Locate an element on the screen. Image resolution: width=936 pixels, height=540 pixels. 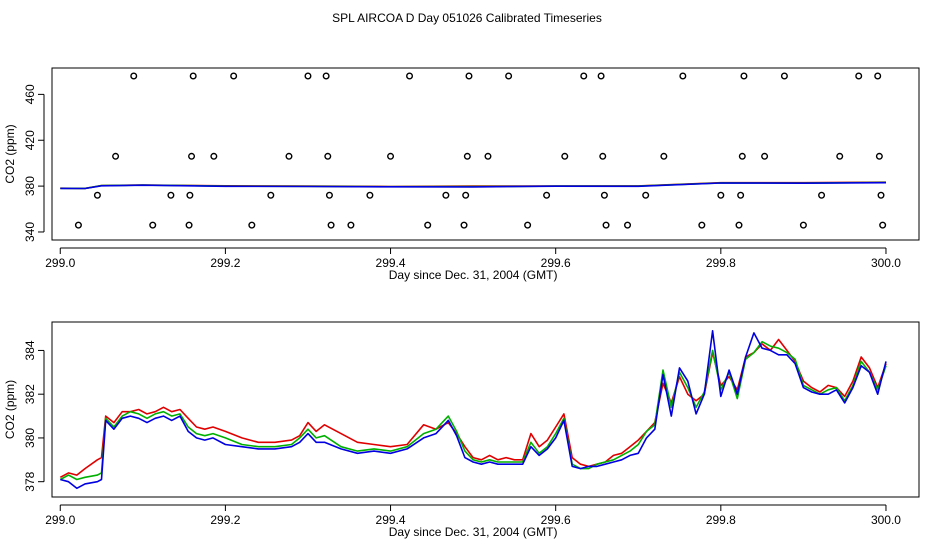
y-tick-label: 382 is located at coordinates (30, 394).